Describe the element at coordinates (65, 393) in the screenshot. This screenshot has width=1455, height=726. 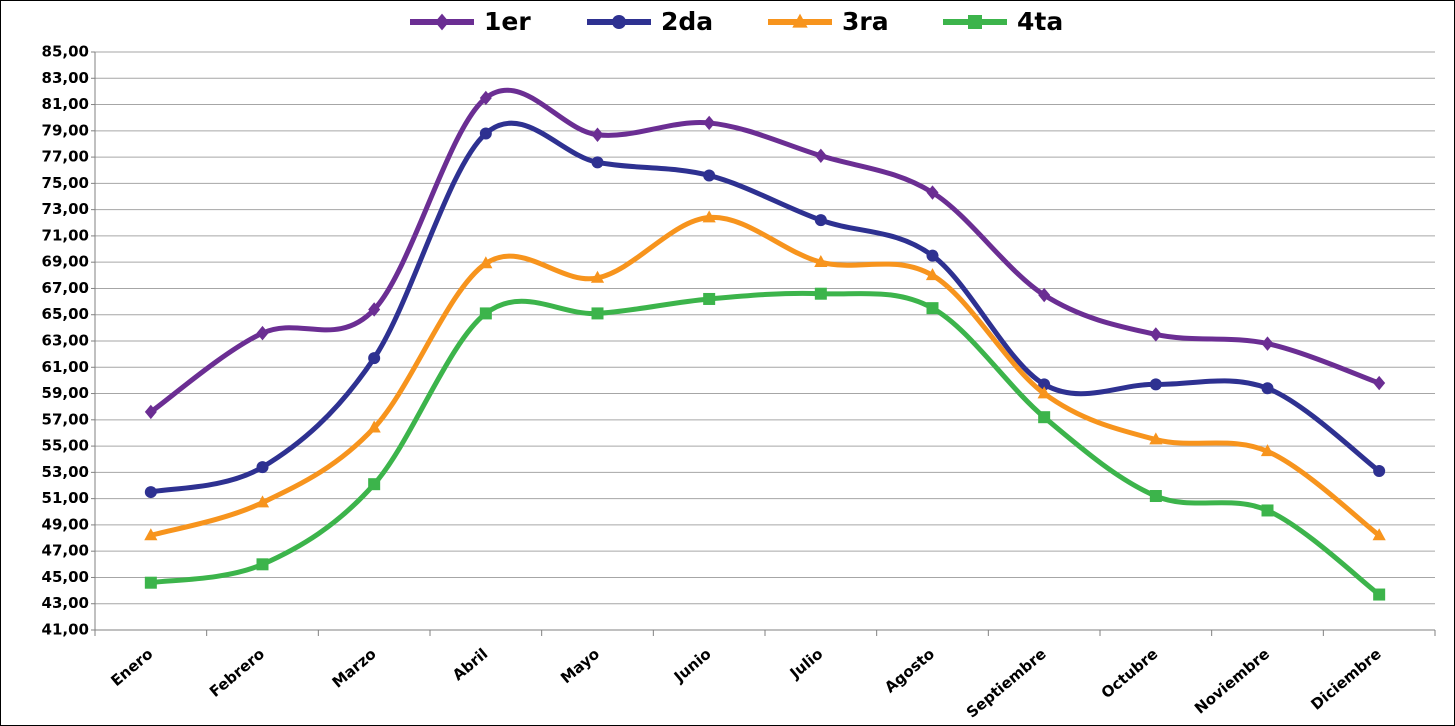
I see `y-tick-label: 59,00` at that location.